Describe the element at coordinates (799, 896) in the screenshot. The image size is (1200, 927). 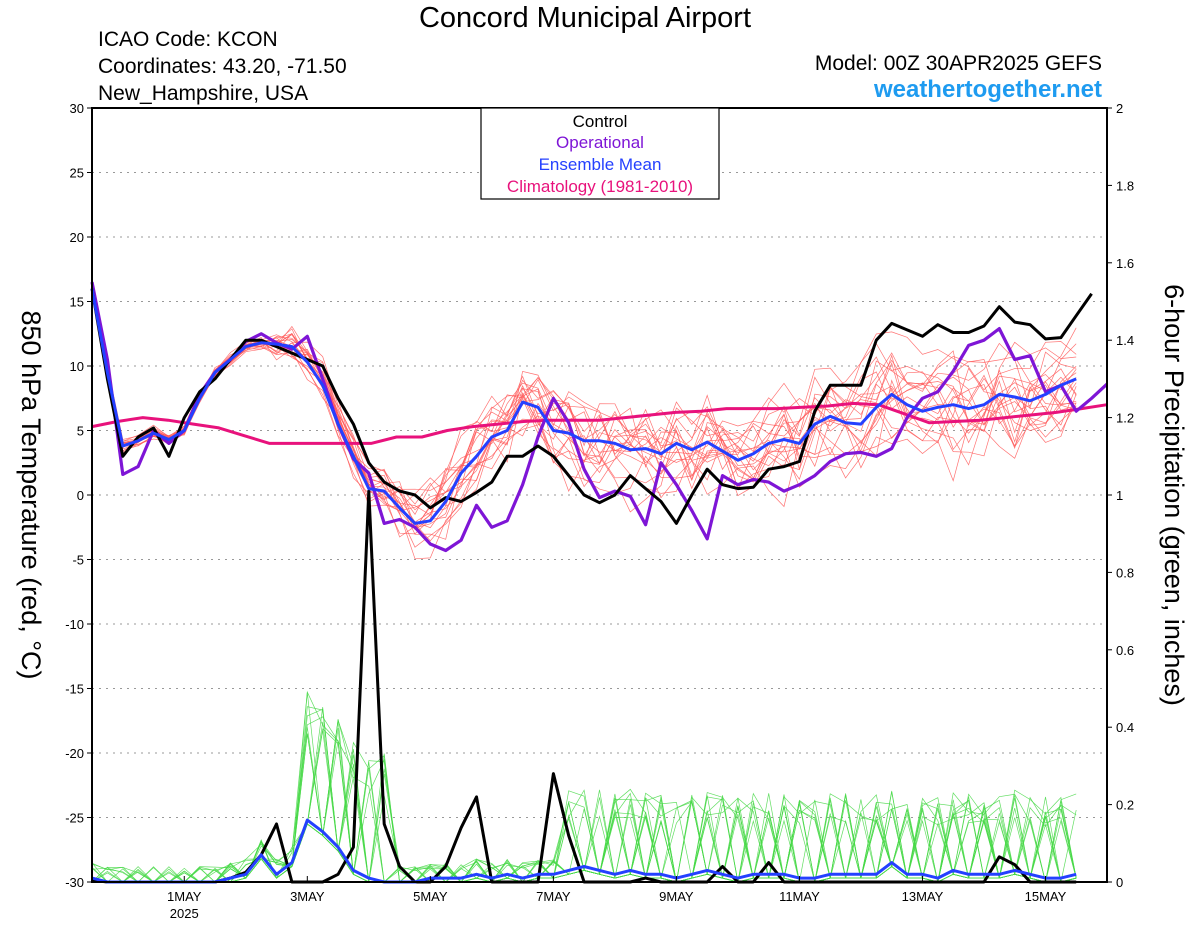
I see `x-tick-label: 11MAY` at that location.